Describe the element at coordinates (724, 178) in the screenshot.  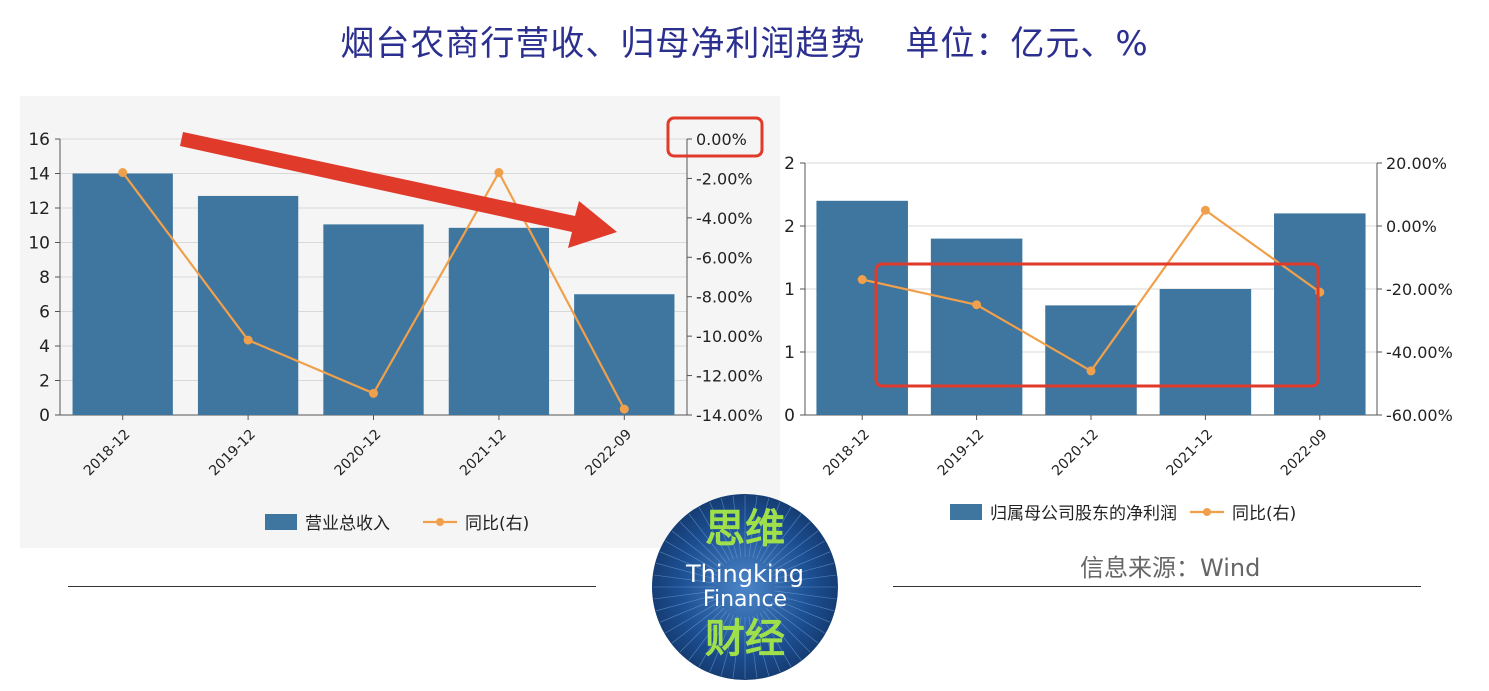
I see `right-tick-label: -2.00%` at that location.